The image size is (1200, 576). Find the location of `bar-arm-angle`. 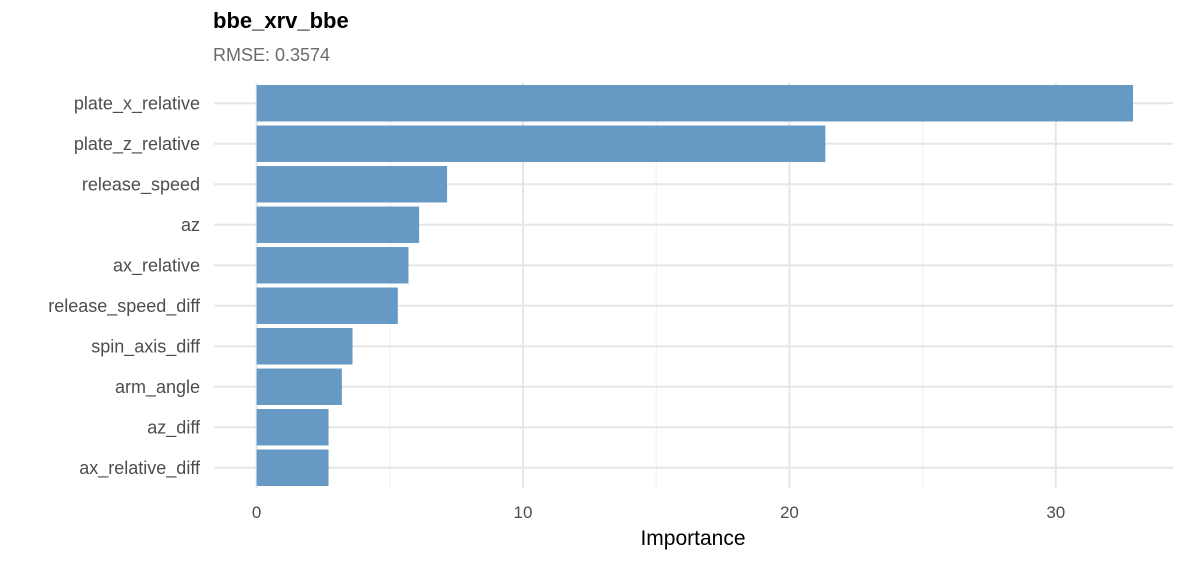

bar-arm-angle is located at coordinates (299, 386).